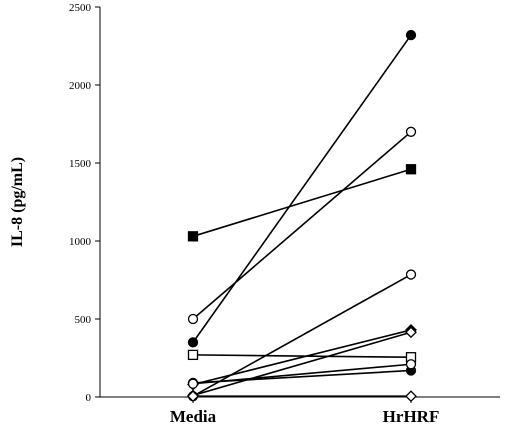  I want to click on y-tick-label: 0, so click(89, 398).